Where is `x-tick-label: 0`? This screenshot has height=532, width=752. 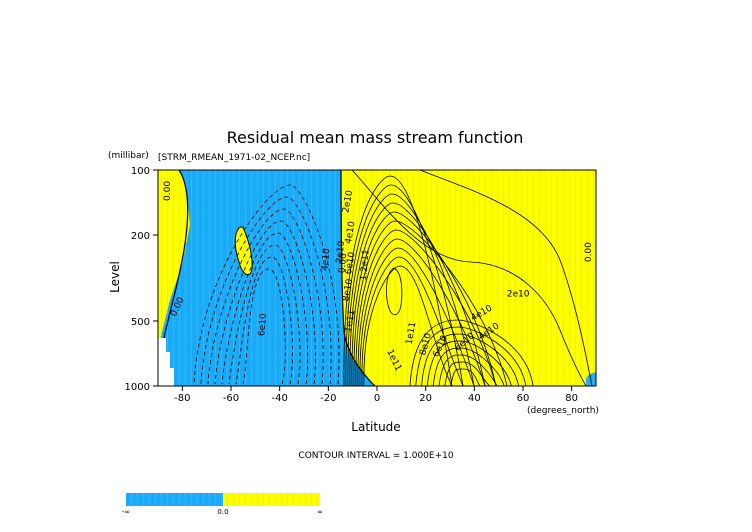 x-tick-label: 0 is located at coordinates (377, 398).